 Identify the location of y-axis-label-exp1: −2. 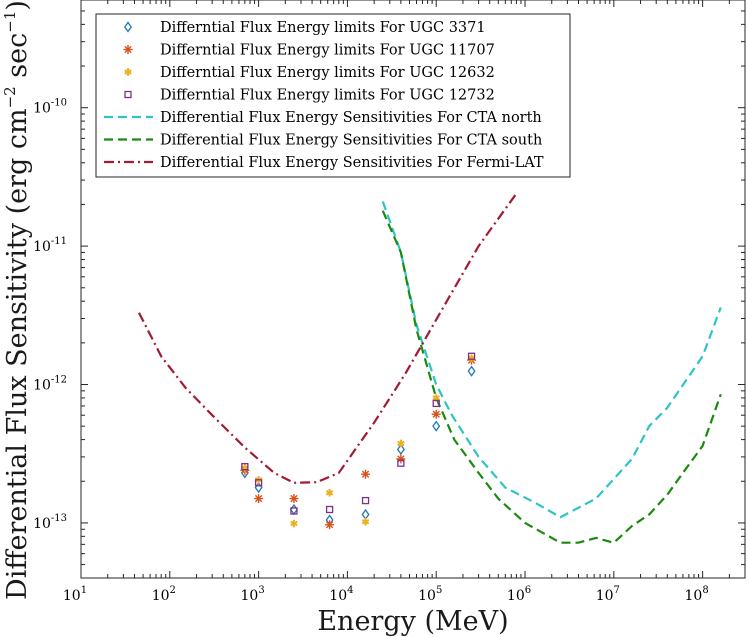
(10, 97).